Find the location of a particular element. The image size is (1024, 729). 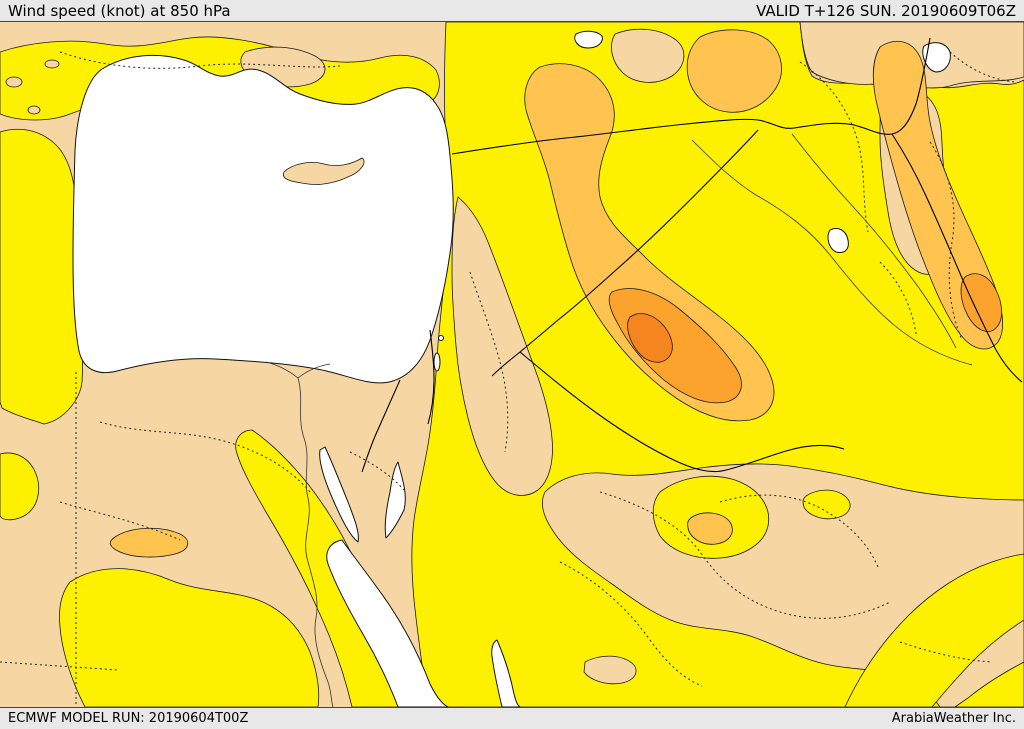

lake-tuz is located at coordinates (588, 39).